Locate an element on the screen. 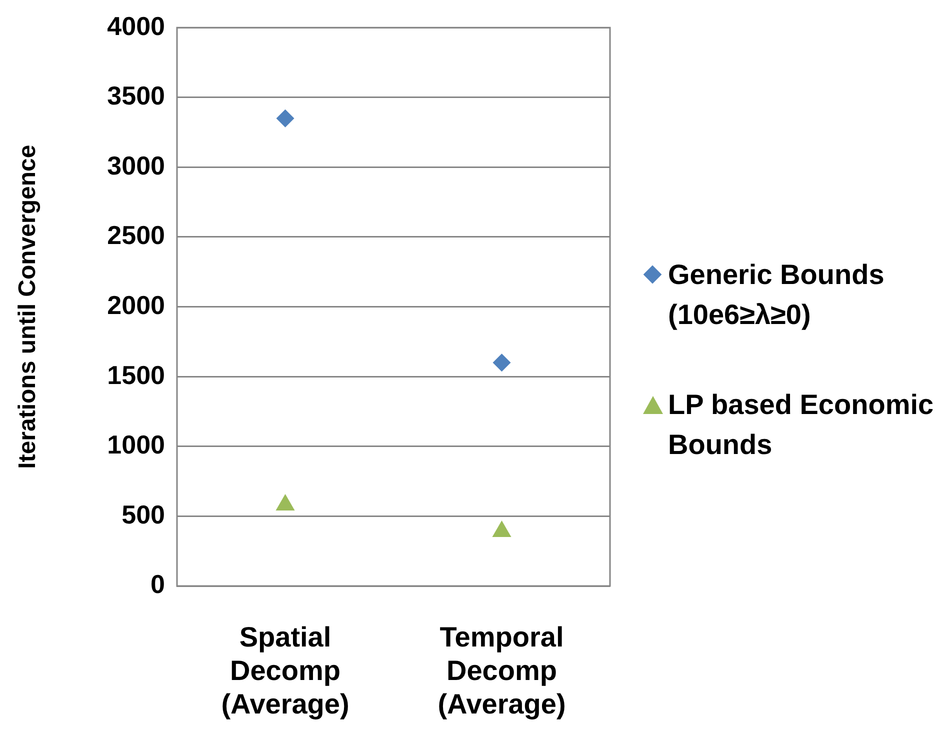 The width and height of the screenshot is (949, 756). y-tick-label: 500 is located at coordinates (143, 514).